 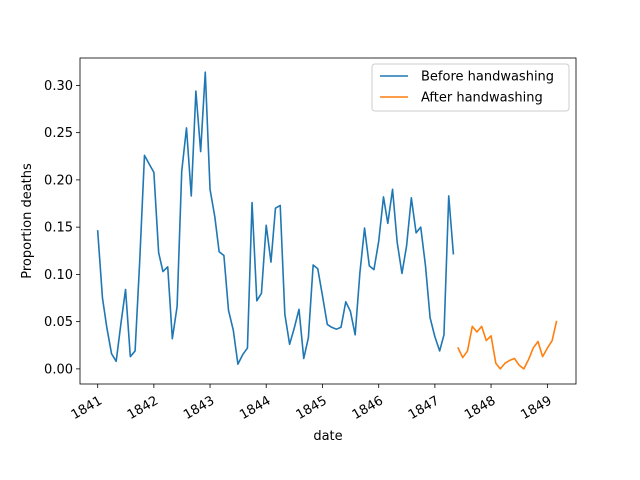 I want to click on y-tick-label: 0.20, so click(x=58, y=180).